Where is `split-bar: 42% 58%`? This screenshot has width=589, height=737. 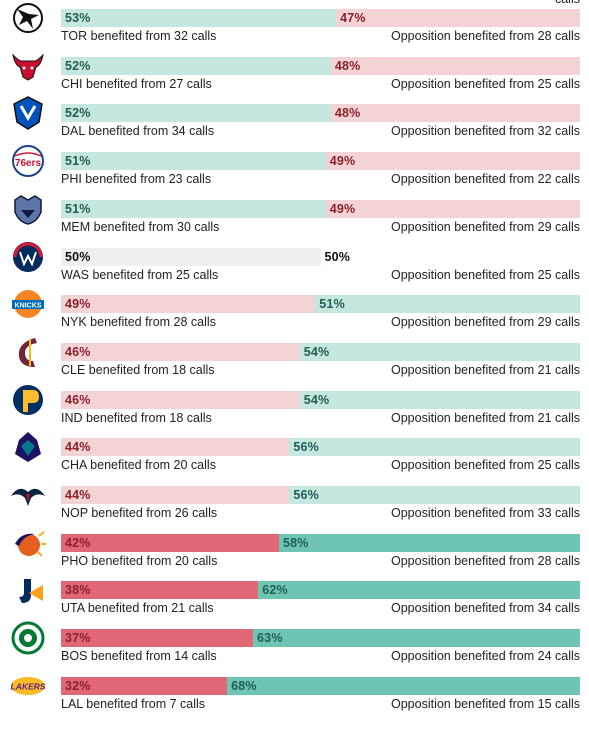 split-bar: 42% 58% is located at coordinates (320, 542).